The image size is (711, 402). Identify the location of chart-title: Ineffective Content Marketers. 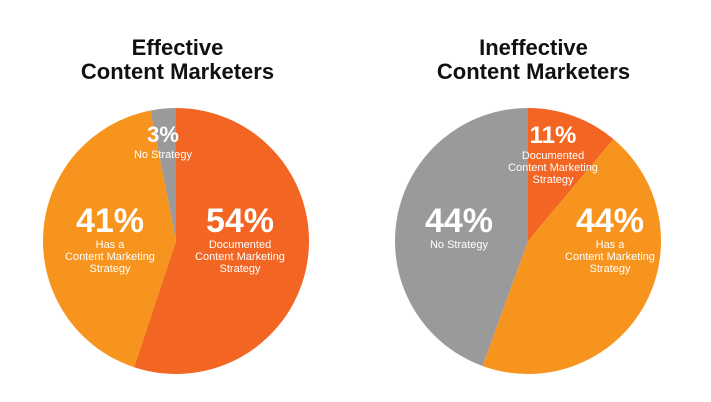
(533, 60).